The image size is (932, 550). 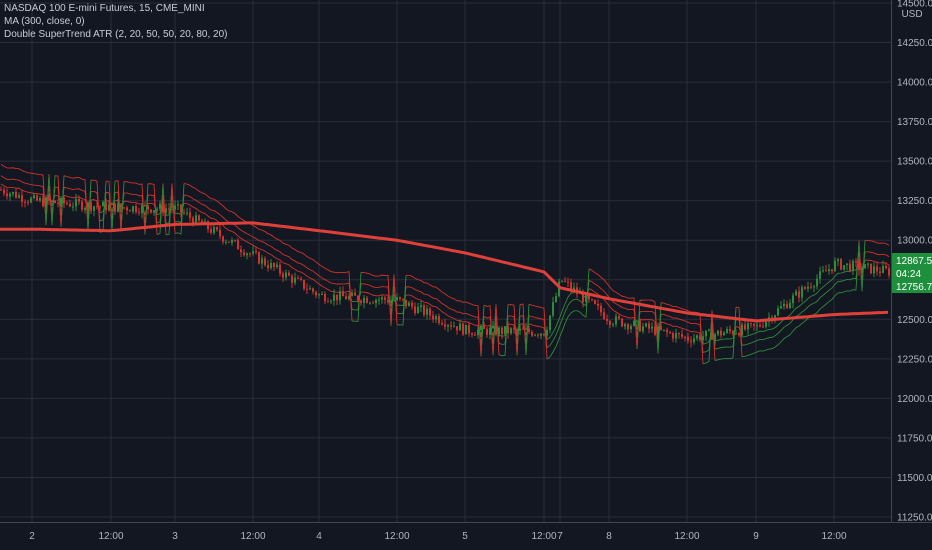 I want to click on last-low-label: 12756.75, so click(x=914, y=287).